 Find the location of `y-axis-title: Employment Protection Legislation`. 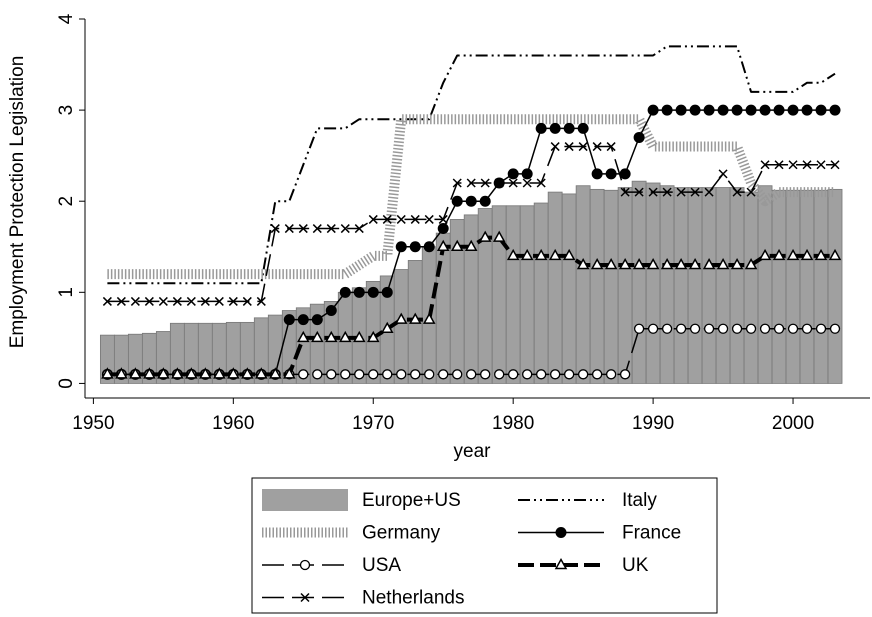

y-axis-title: Employment Protection Legislation is located at coordinates (17, 202).